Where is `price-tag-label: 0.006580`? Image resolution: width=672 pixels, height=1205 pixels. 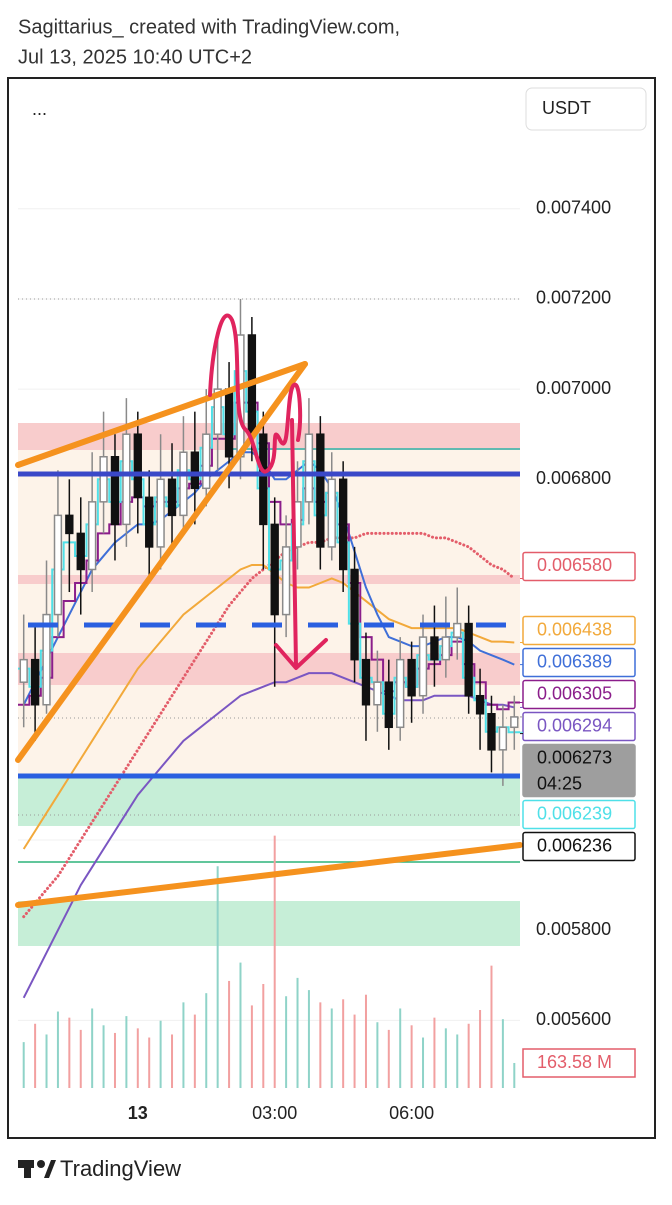
price-tag-label: 0.006580 is located at coordinates (574, 565).